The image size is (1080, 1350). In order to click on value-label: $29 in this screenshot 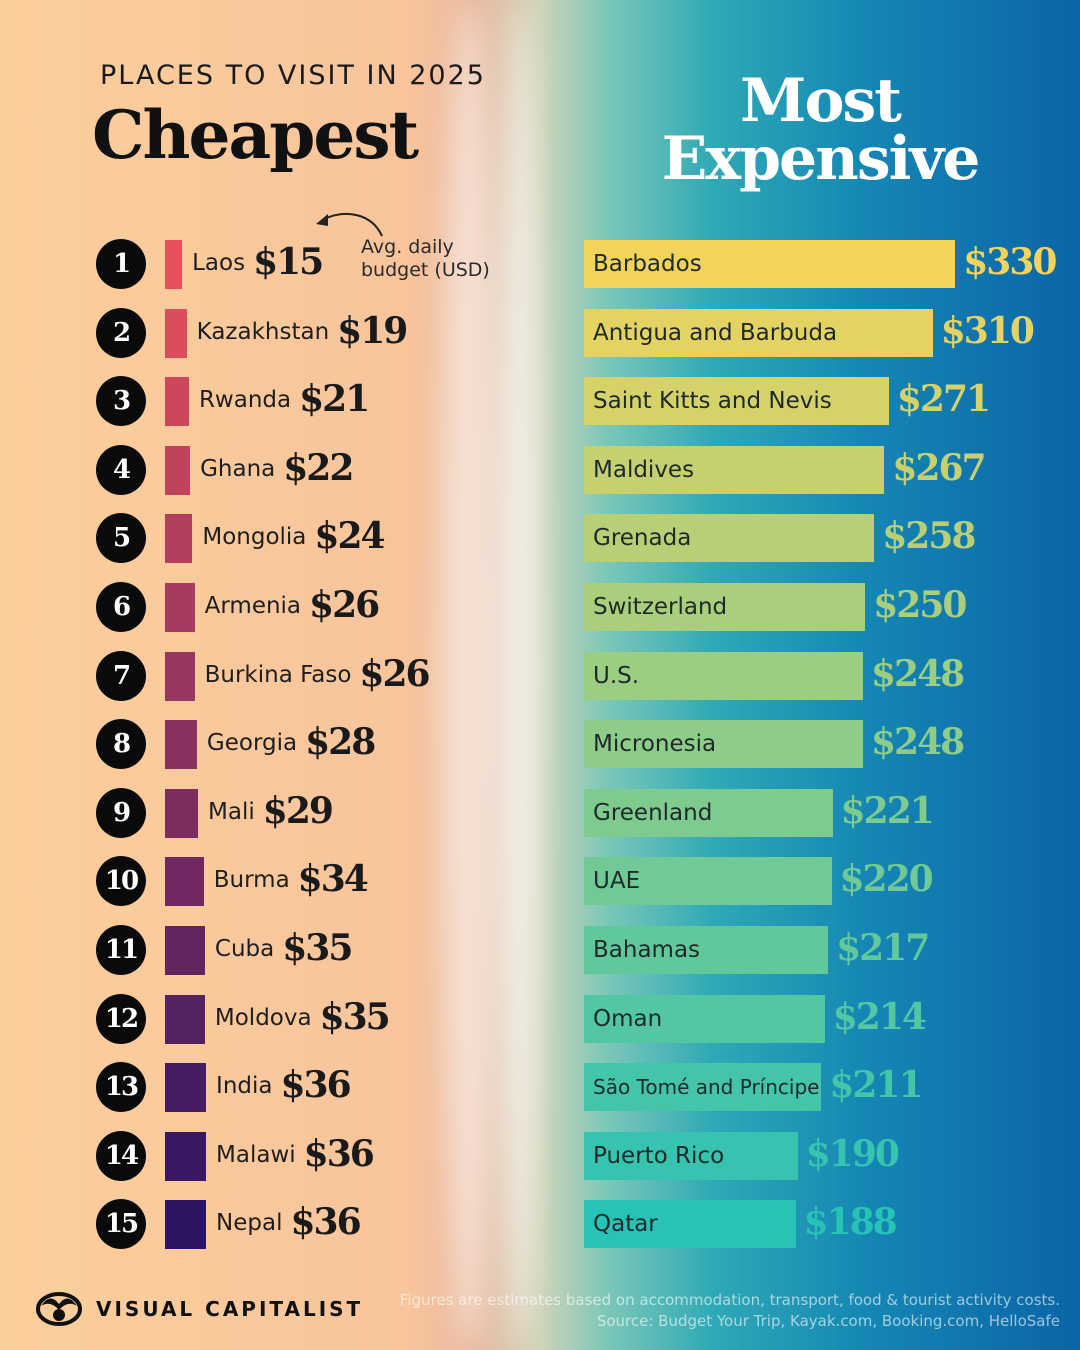, I will do `click(298, 810)`.